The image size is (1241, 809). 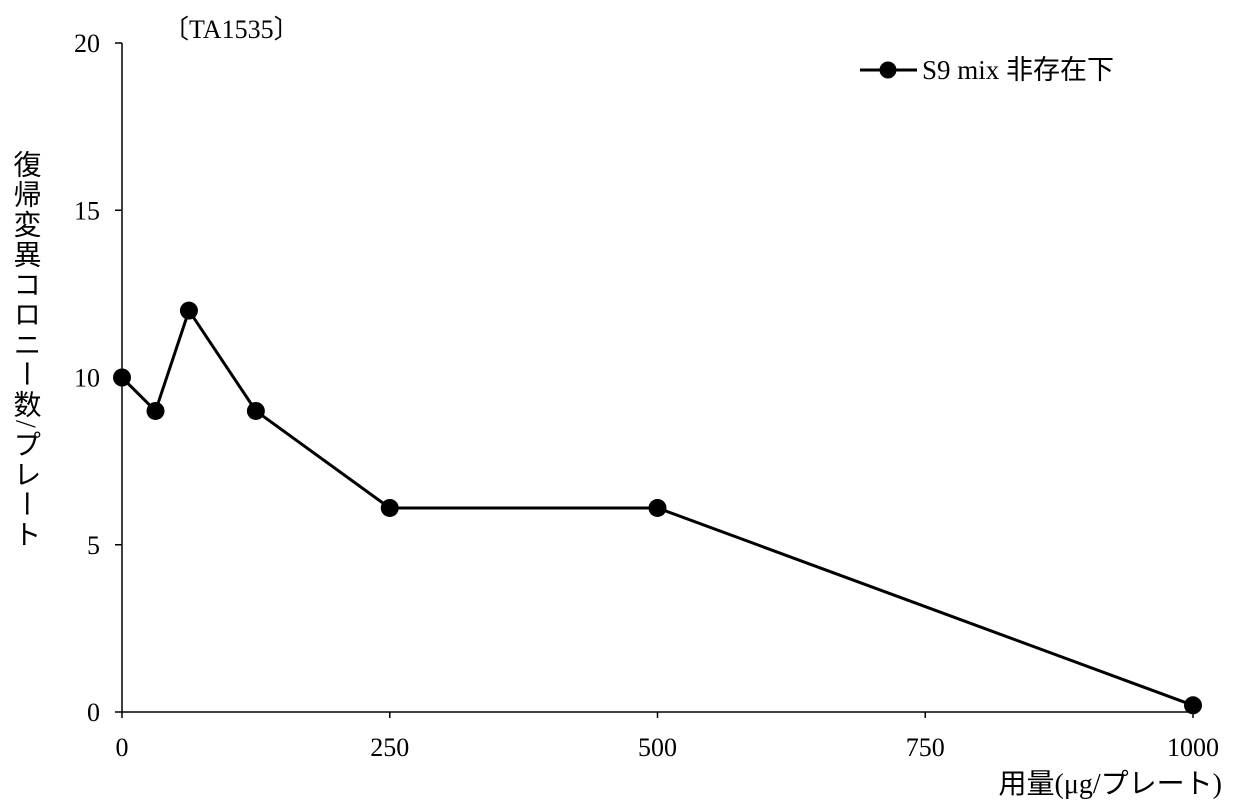 What do you see at coordinates (93, 545) in the screenshot?
I see `y-tick-label: 5` at bounding box center [93, 545].